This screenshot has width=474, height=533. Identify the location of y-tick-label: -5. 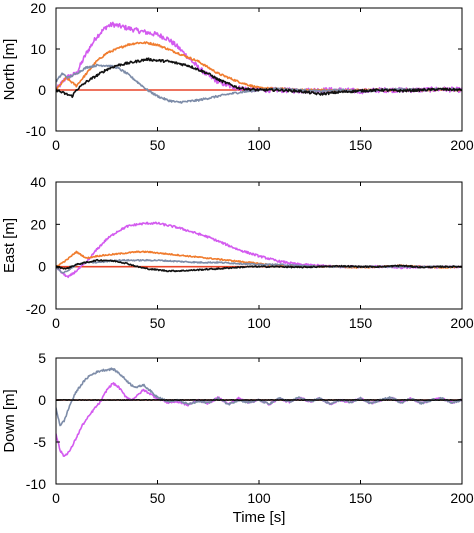
(40, 442).